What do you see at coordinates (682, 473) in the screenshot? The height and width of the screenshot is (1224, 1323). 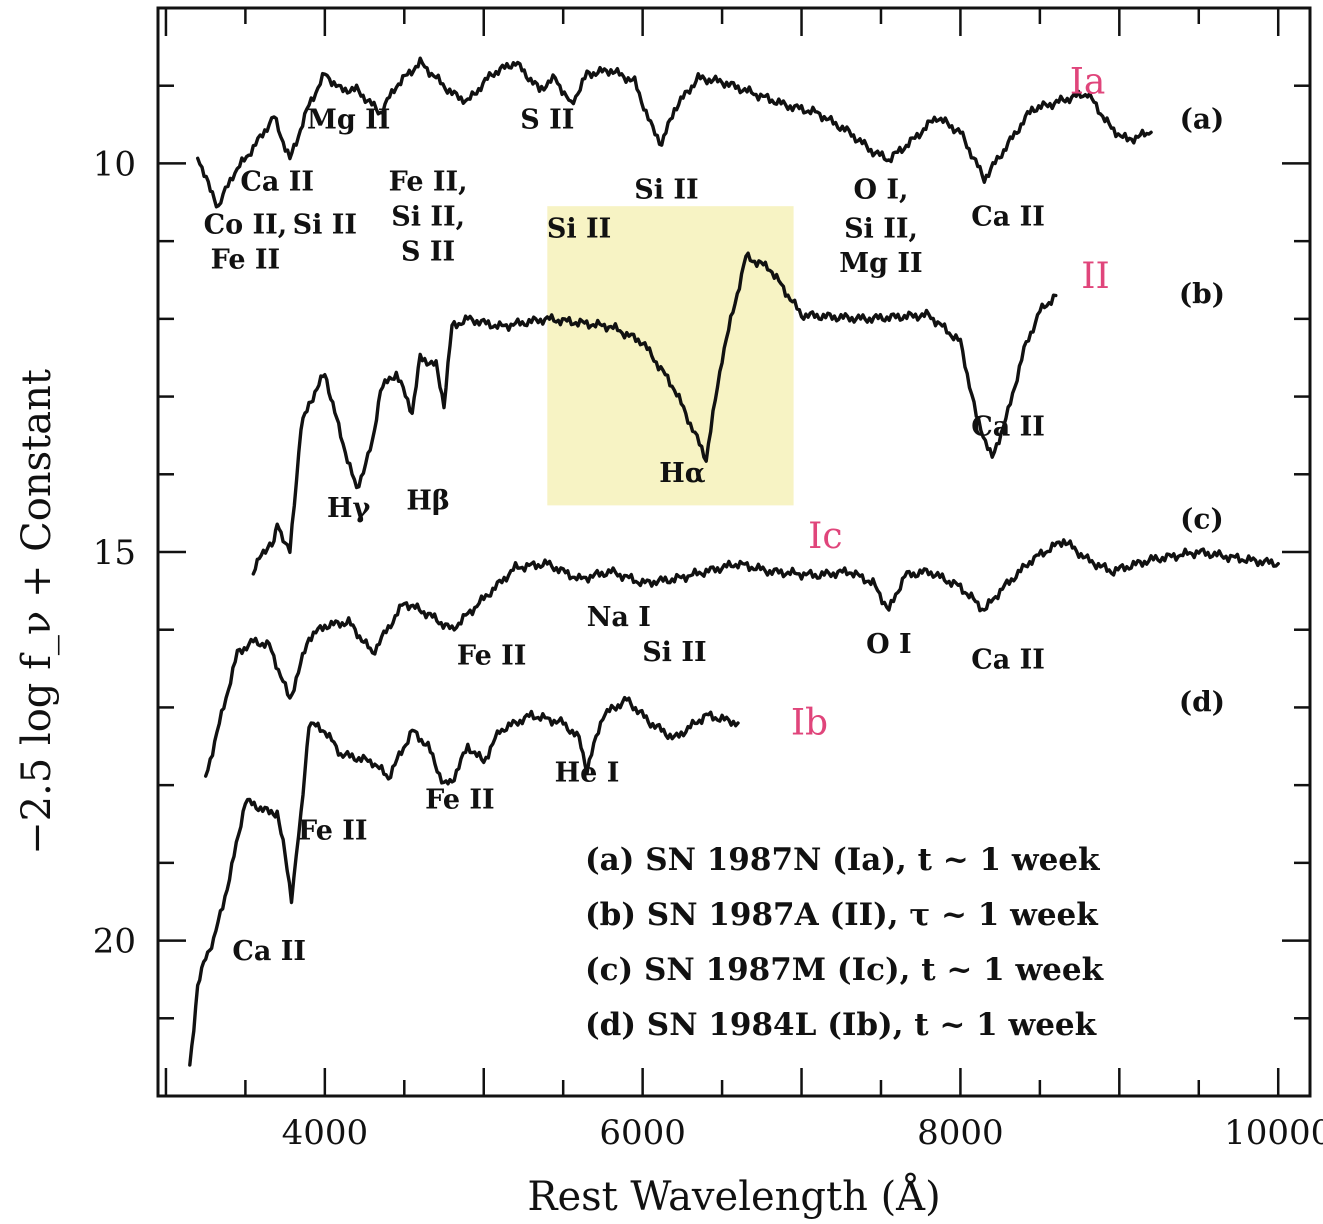 I see `line-label: Hα` at bounding box center [682, 473].